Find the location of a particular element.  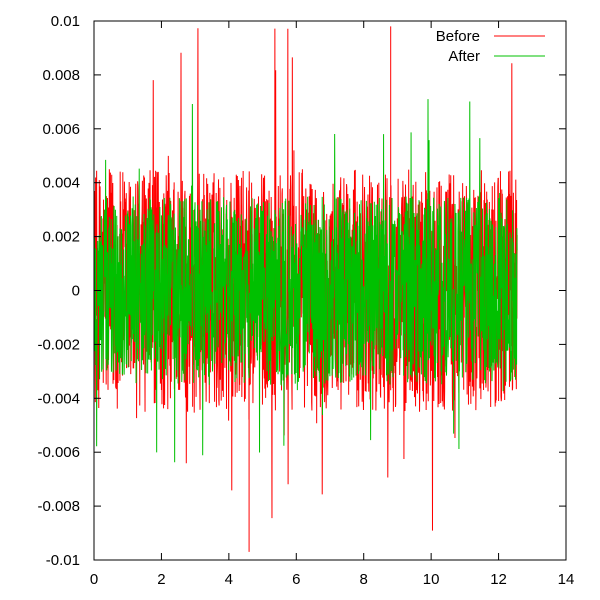

y-tick-label: 0.006 is located at coordinates (61, 129).